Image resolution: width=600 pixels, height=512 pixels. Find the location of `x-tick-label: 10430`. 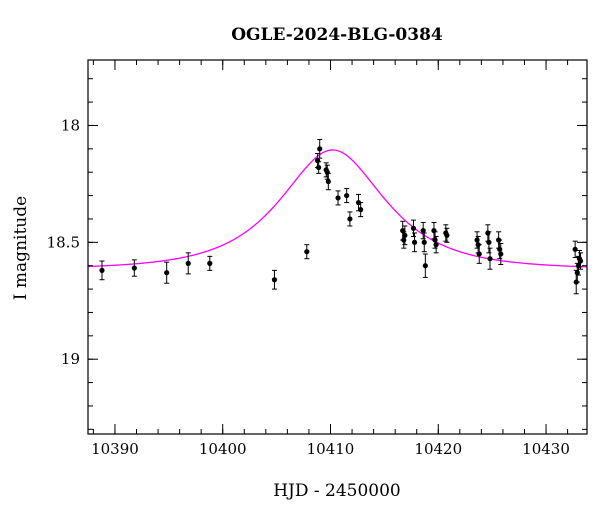

x-tick-label: 10430 is located at coordinates (546, 449).